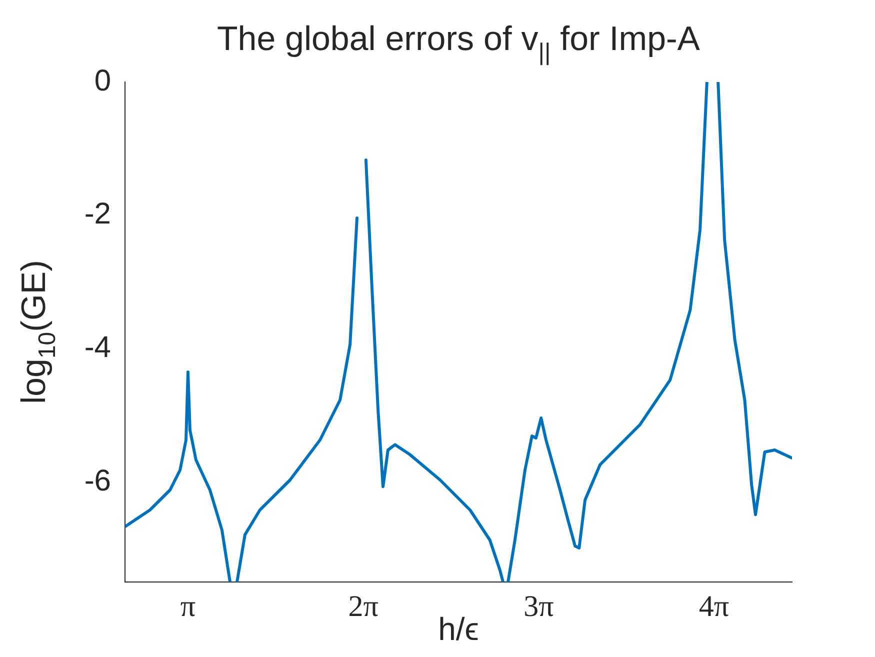 This screenshot has width=875, height=657. What do you see at coordinates (363, 606) in the screenshot?
I see `x-tick-label: 2π` at bounding box center [363, 606].